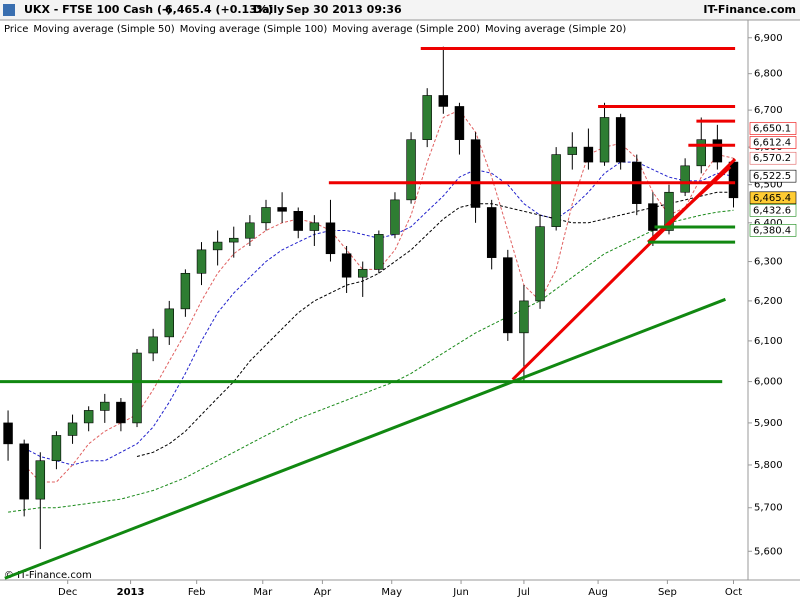  Describe the element at coordinates (733, 592) in the screenshot. I see `x-tick-label: Oct` at that location.